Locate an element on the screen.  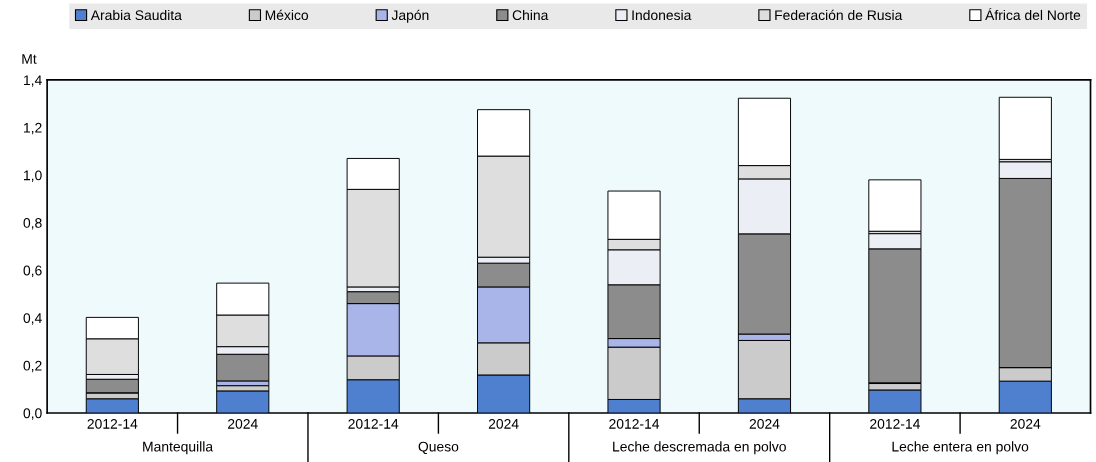
legend-label: México is located at coordinates (287, 15).